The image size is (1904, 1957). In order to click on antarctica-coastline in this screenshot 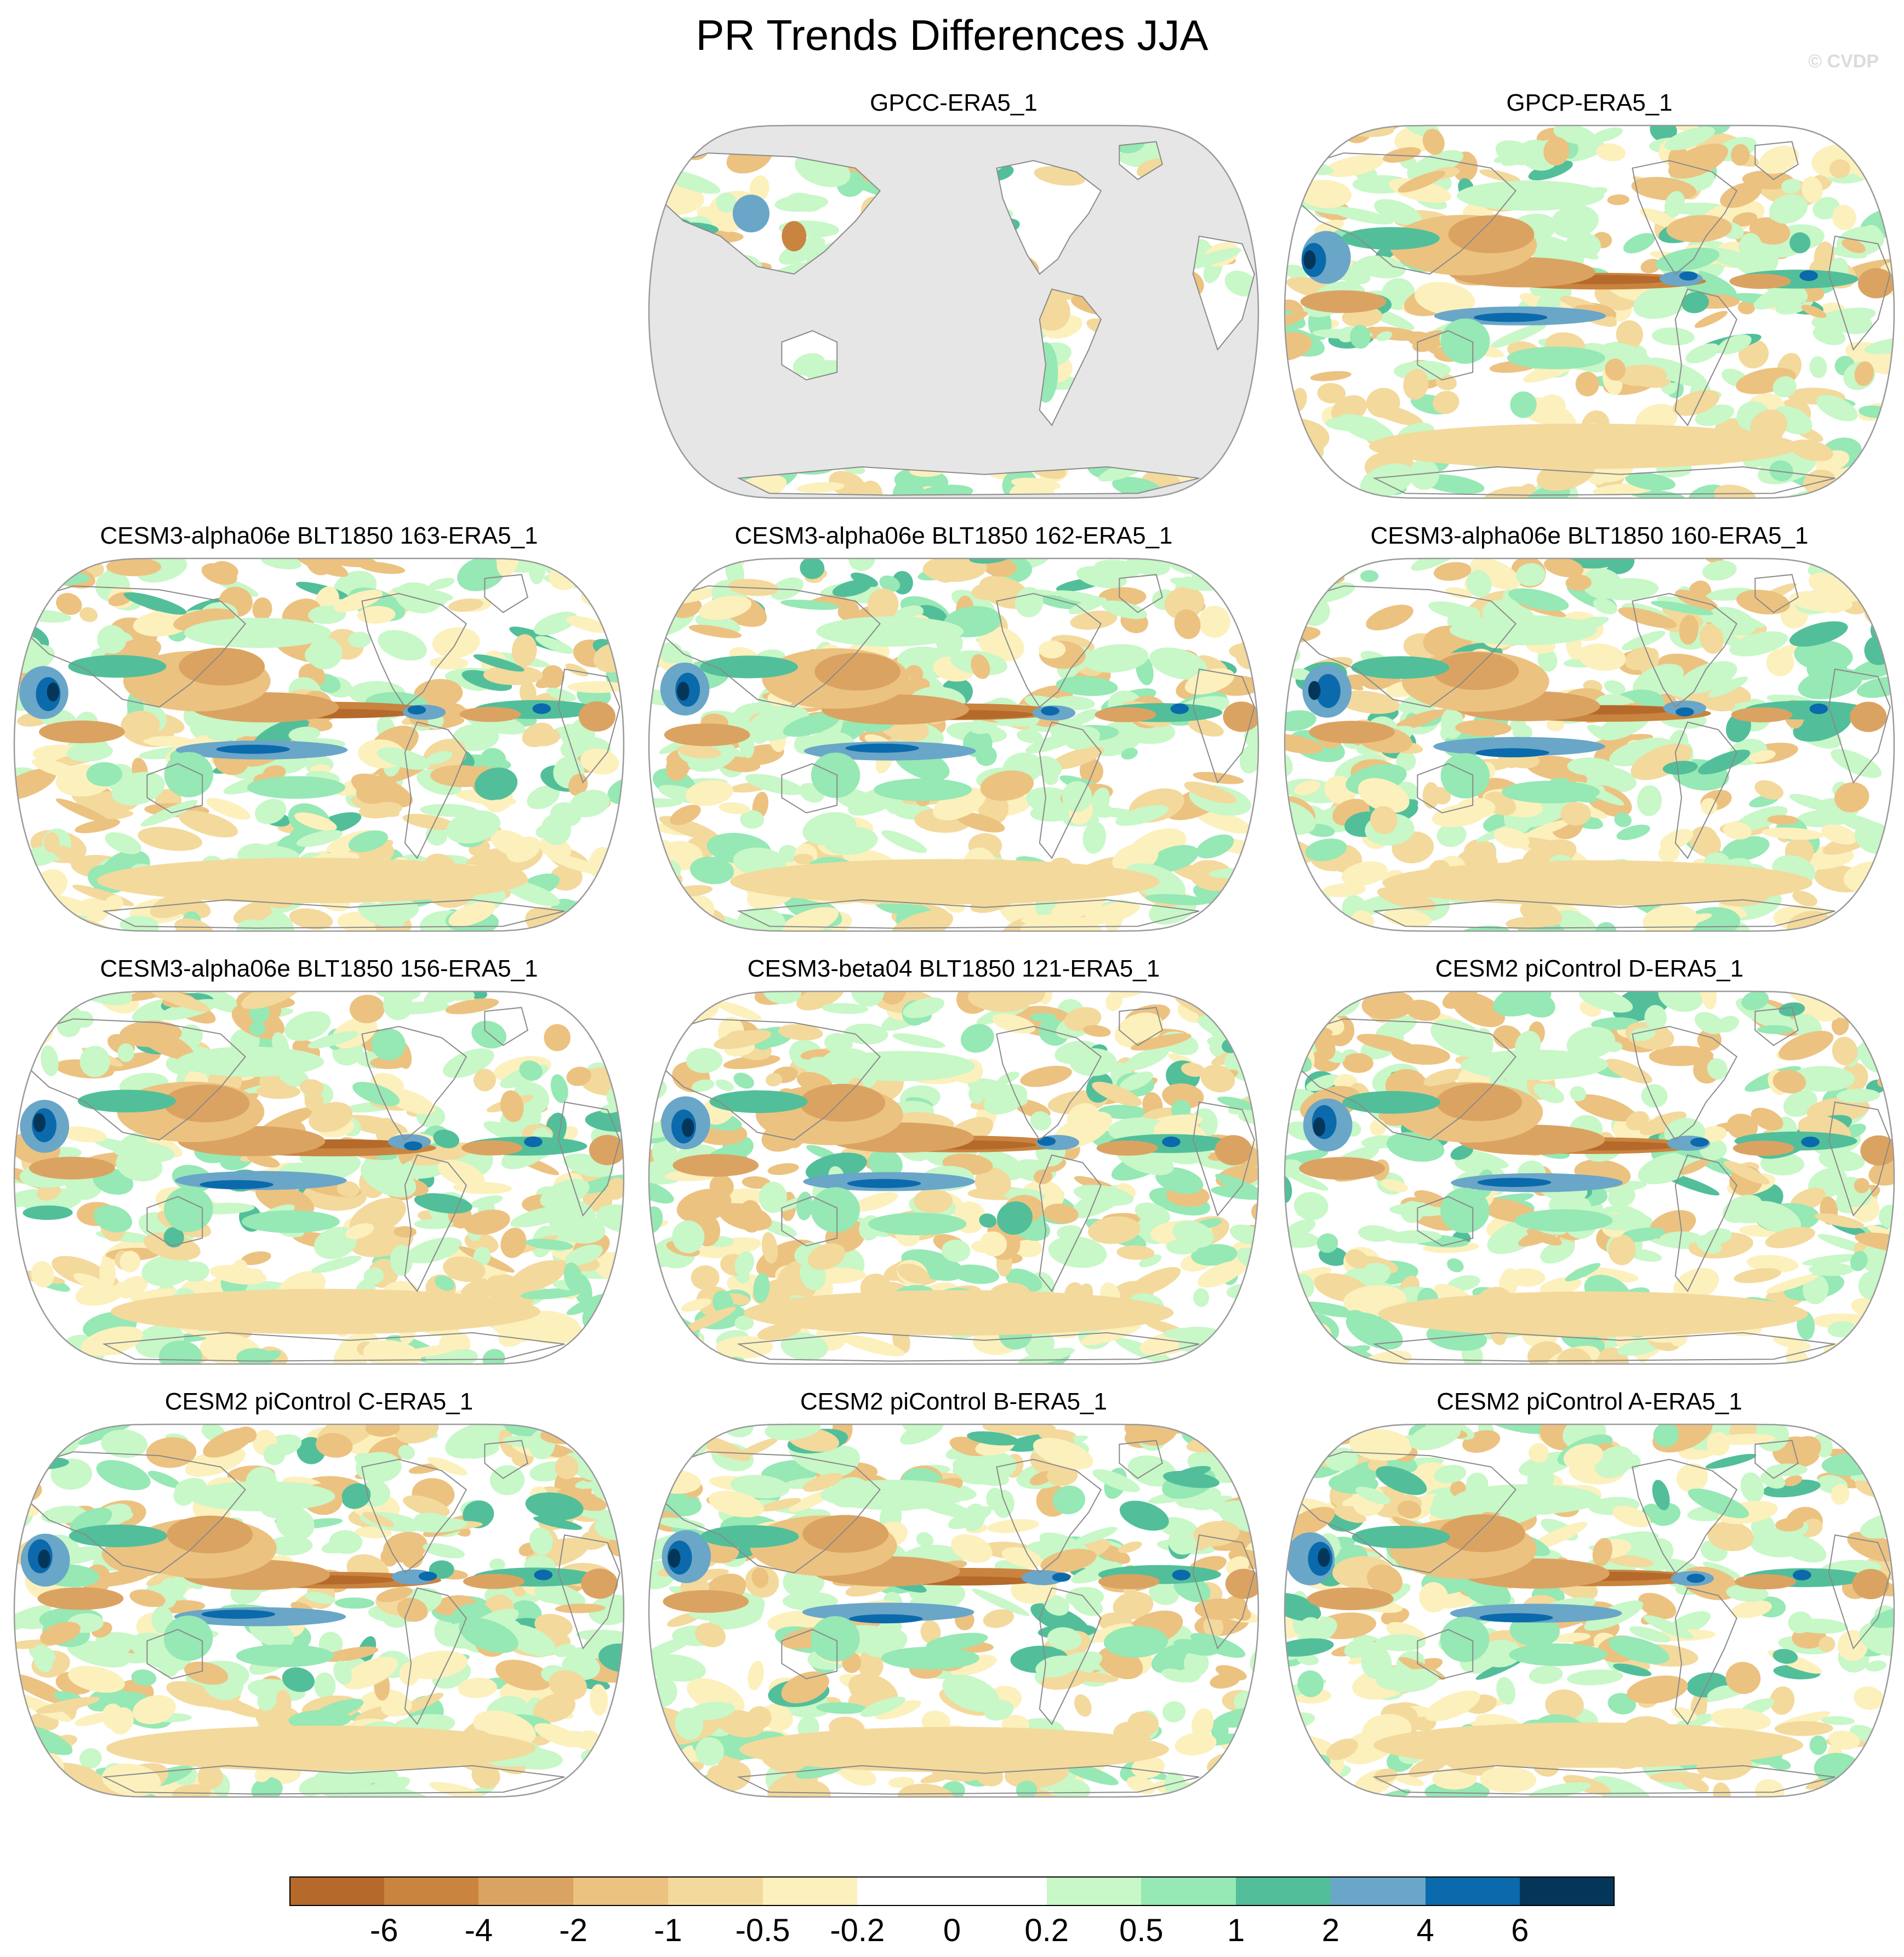, I will do `click(968, 1347)`.